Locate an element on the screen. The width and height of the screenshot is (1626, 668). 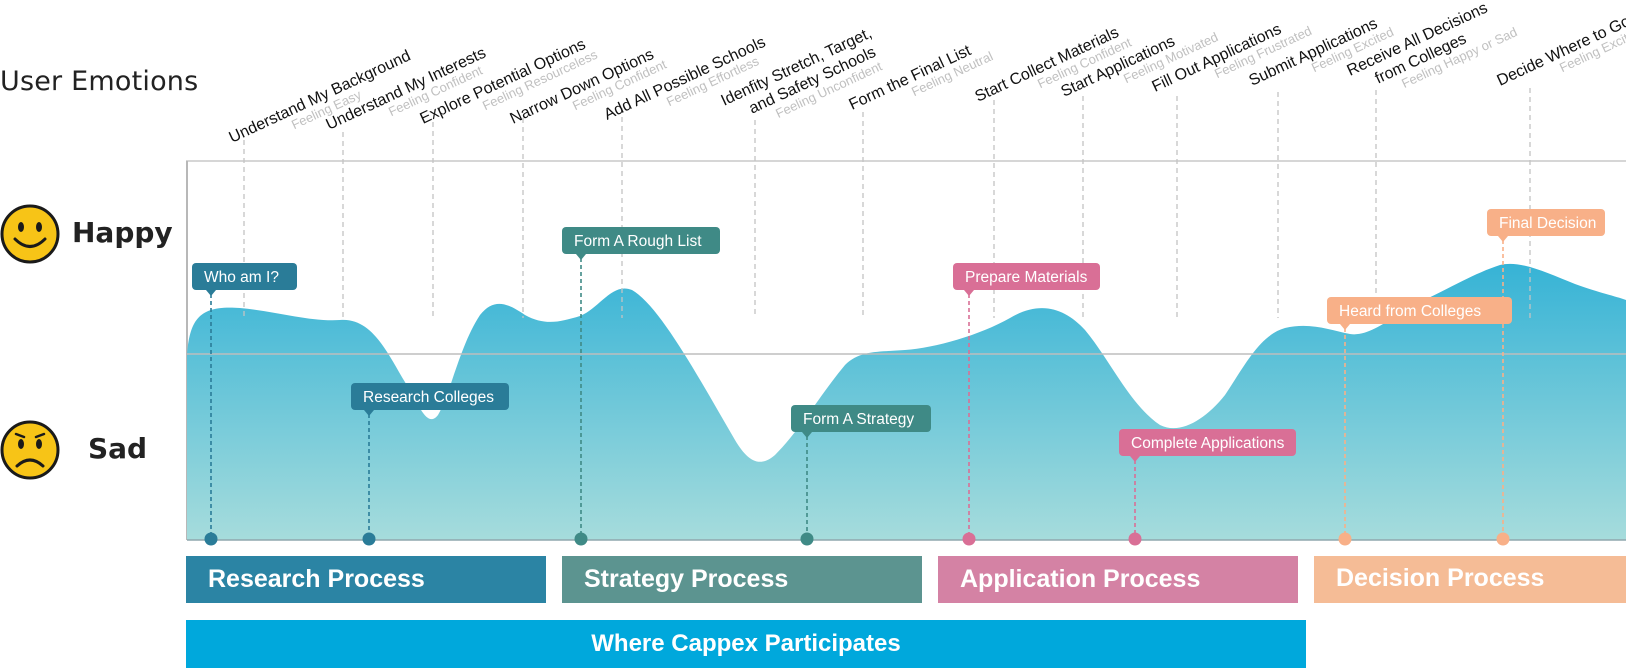
milestone-2: Research Colleges is located at coordinates (430, 464).